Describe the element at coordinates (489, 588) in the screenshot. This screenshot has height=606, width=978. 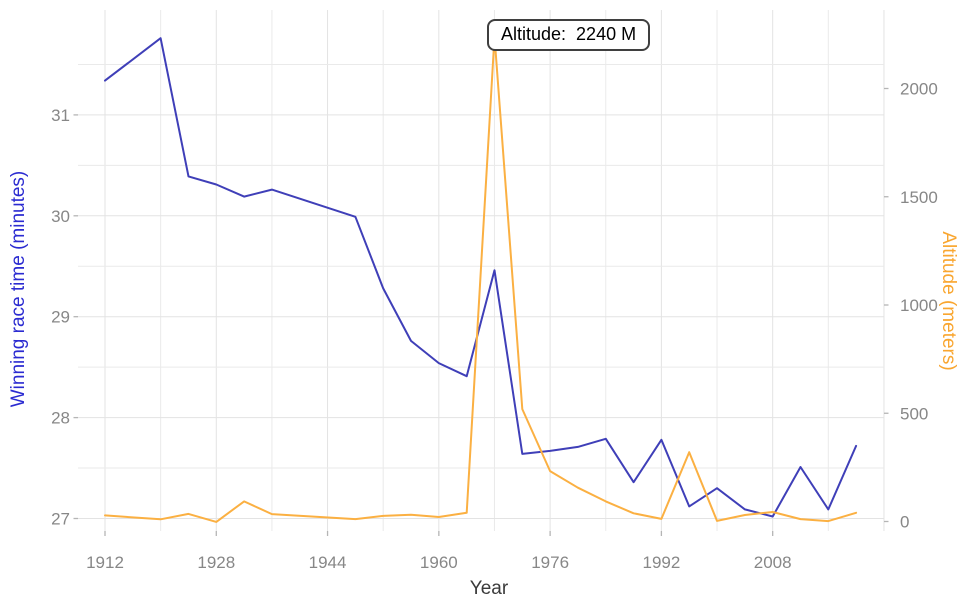
I see `x-axis-title: Year` at that location.